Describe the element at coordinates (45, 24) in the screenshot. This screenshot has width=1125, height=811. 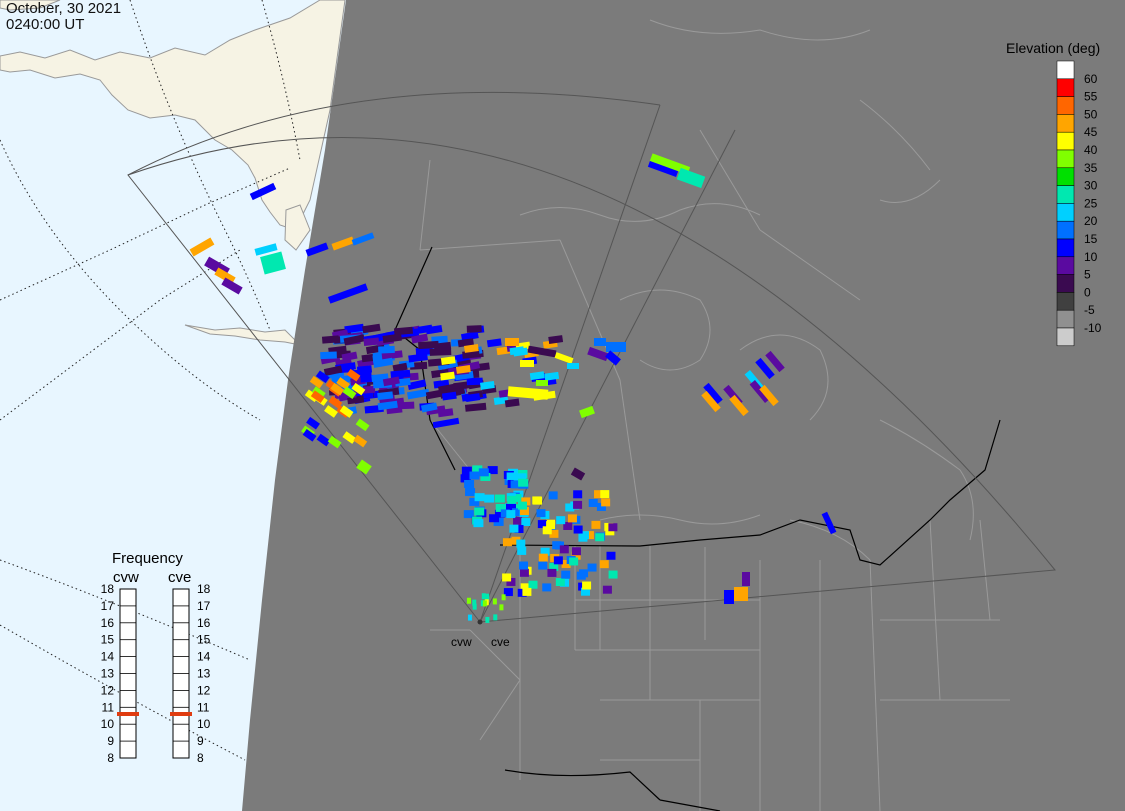
I see `time-label: 0240:00 UT` at that location.